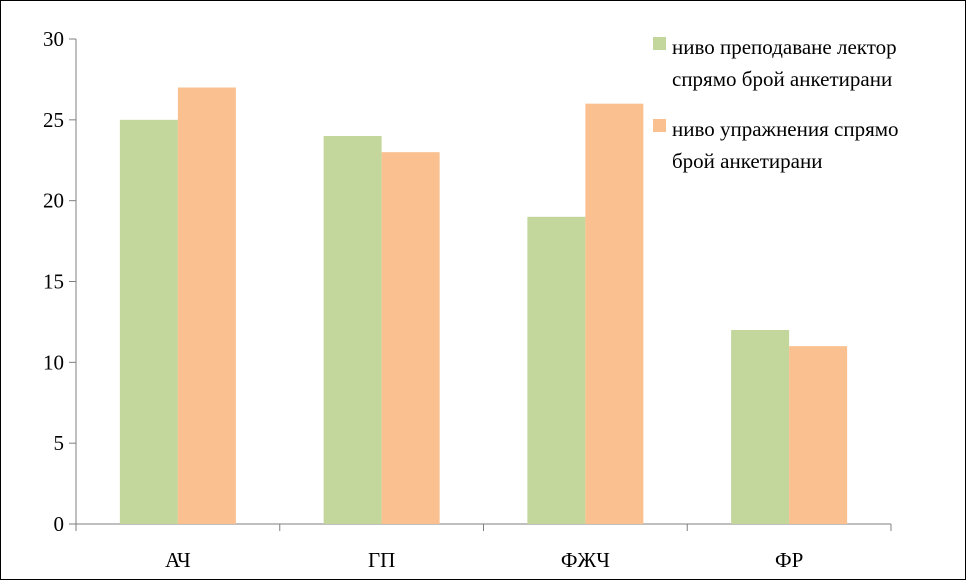  Describe the element at coordinates (585, 560) in the screenshot. I see `x-tick-label: ФЖЧ` at that location.